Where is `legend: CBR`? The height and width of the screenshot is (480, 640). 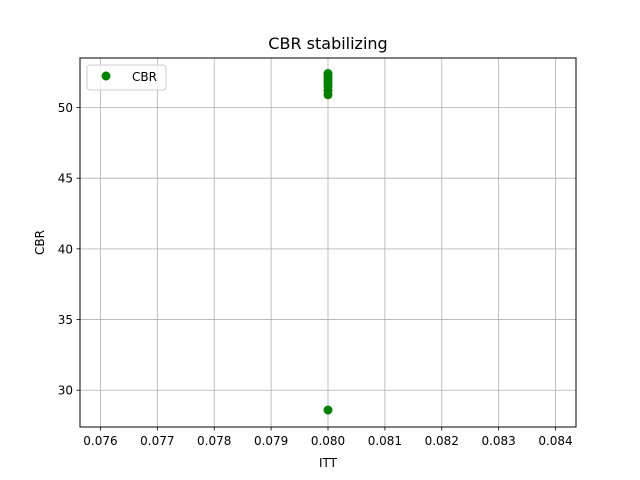 legend: CBR is located at coordinates (126, 77).